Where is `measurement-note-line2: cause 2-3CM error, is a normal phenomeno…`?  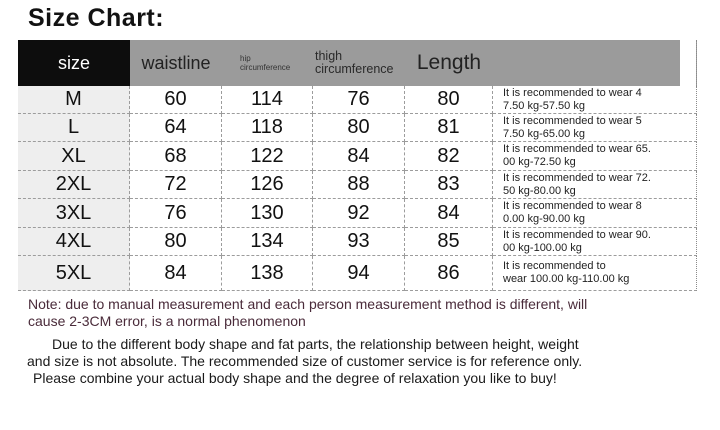
measurement-note-line2: cause 2-3CM error, is a normal phenomeno… is located at coordinates (167, 321).